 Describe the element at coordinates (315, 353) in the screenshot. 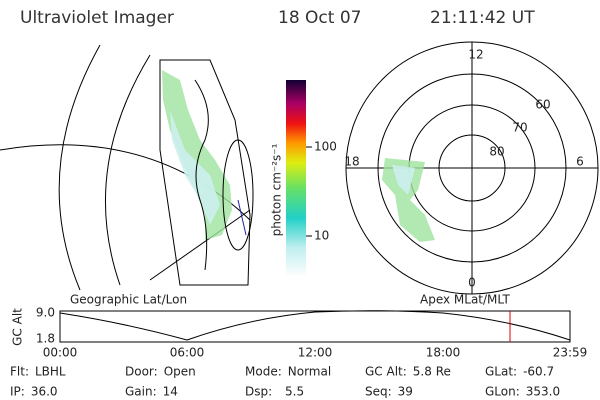

I see `time-tick-label: 12:00` at that location.